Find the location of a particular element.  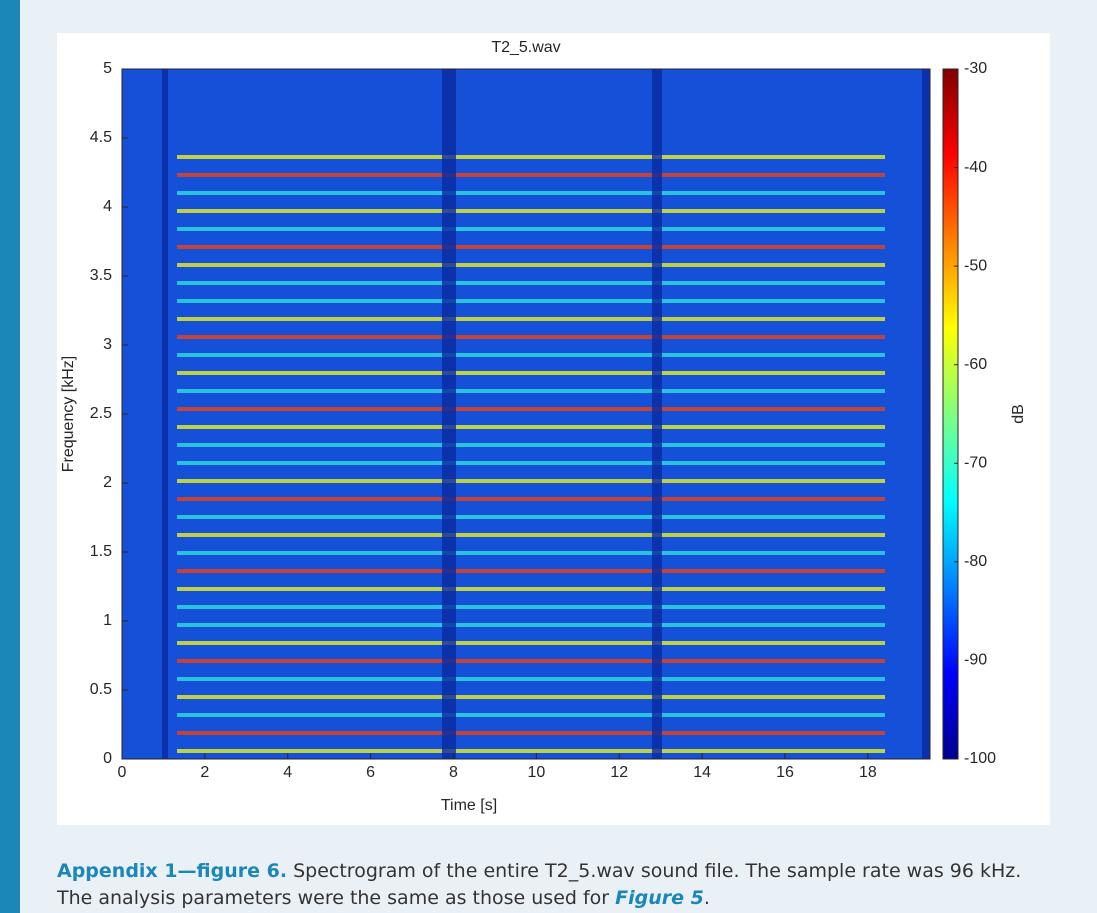

colorbar-tick-label: -40 is located at coordinates (975, 167).